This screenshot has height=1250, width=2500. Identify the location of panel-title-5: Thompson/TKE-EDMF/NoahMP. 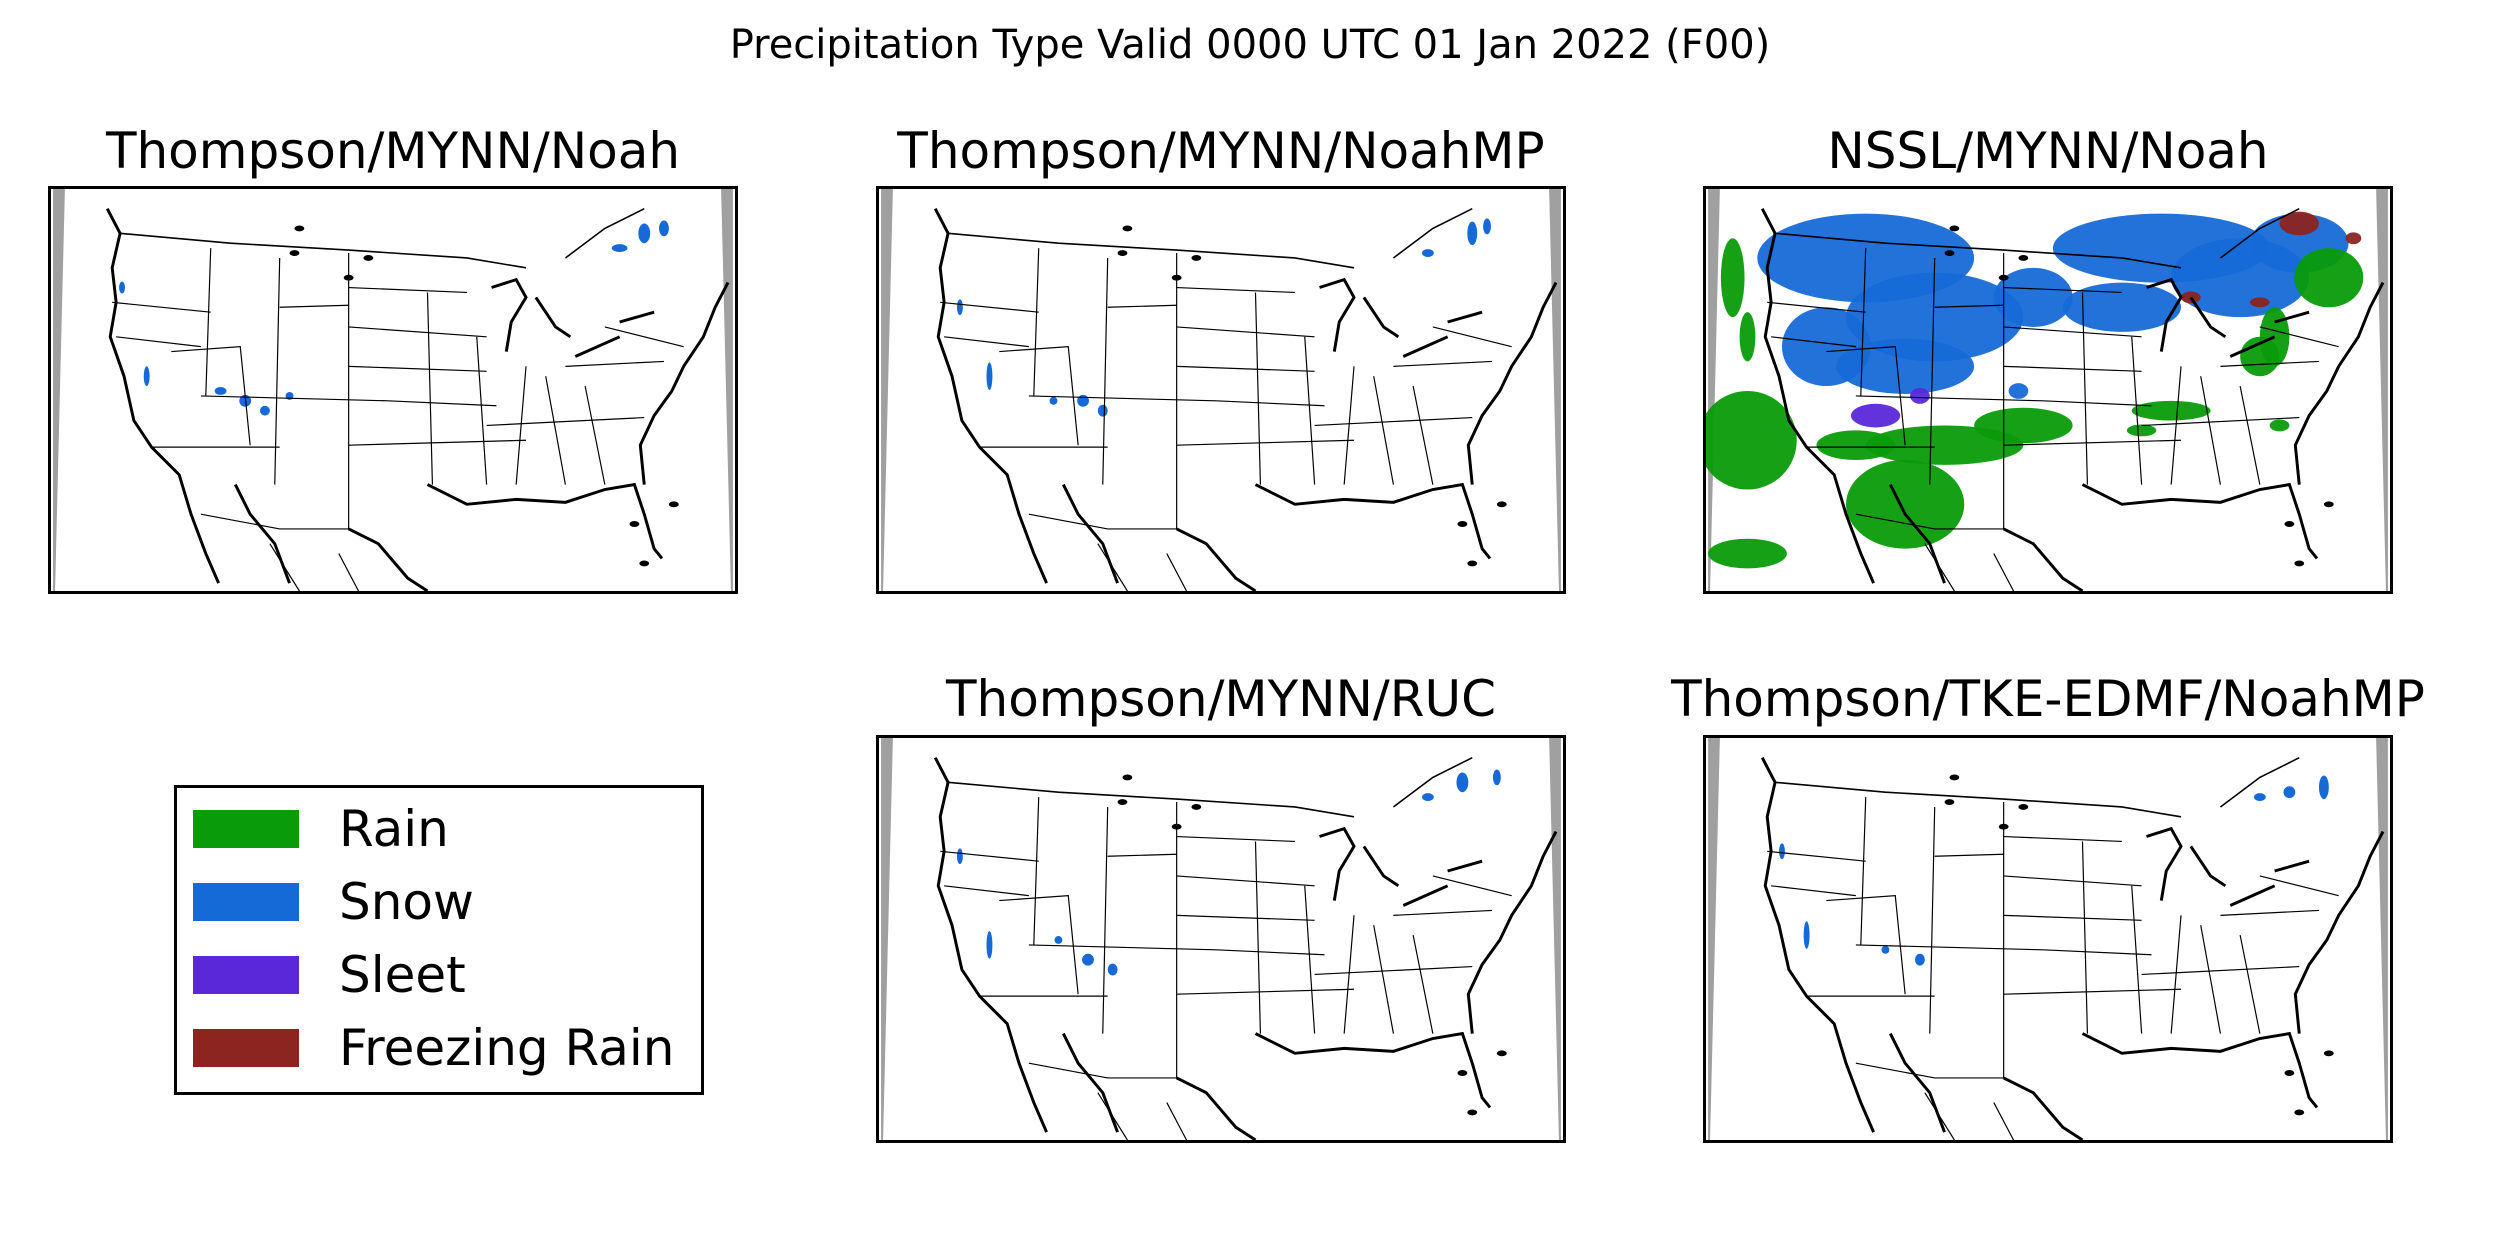
(2048, 699).